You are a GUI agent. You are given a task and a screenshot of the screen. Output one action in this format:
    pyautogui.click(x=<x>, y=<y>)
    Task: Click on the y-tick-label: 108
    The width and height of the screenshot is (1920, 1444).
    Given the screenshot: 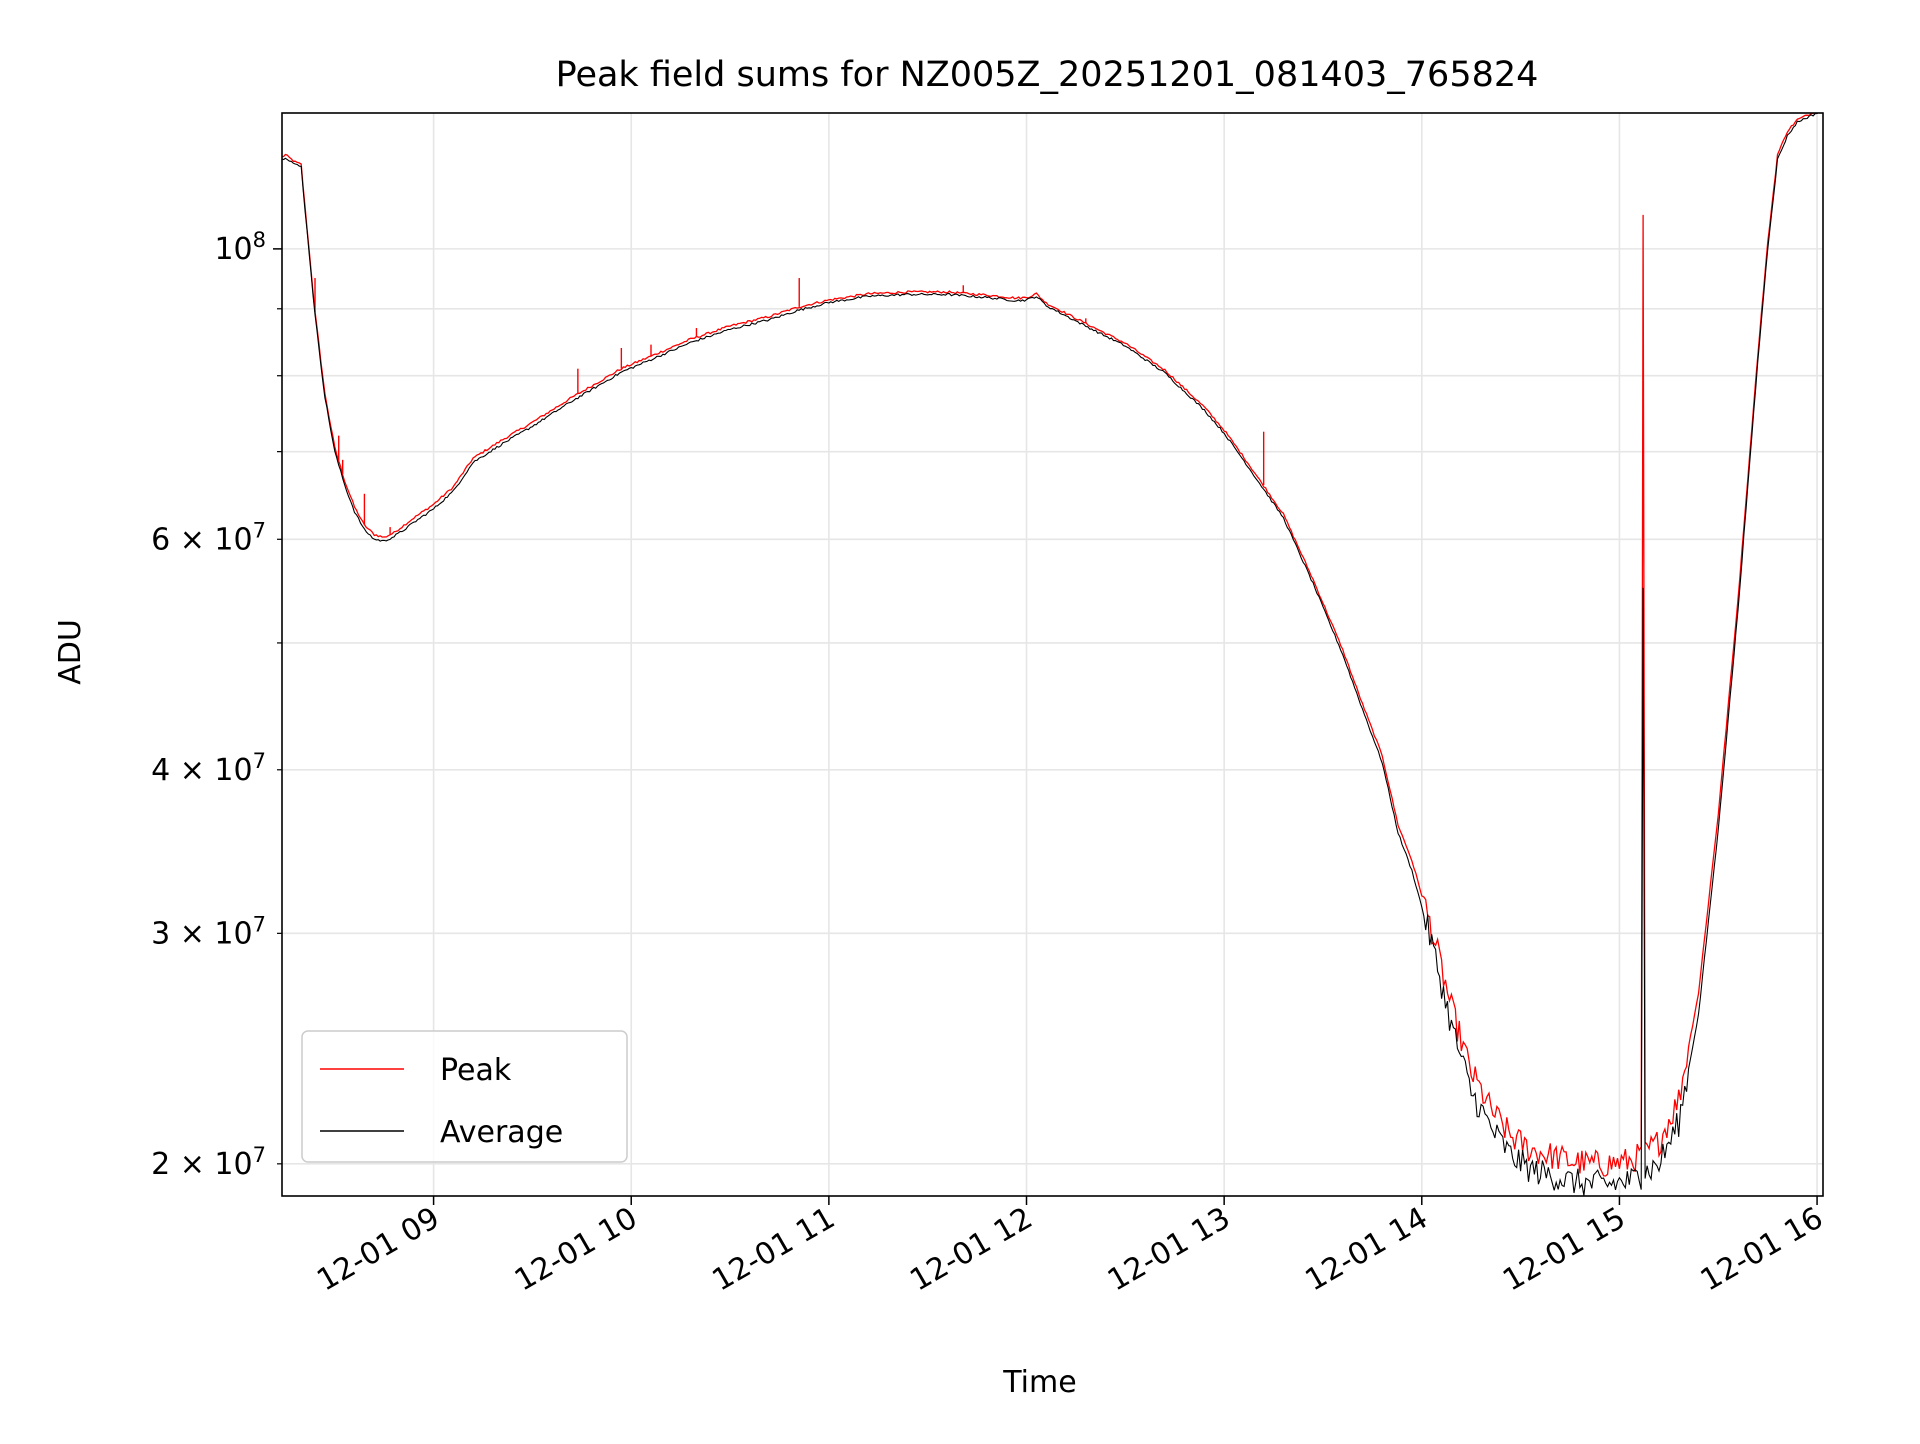 What is the action you would take?
    pyautogui.click(x=240, y=247)
    